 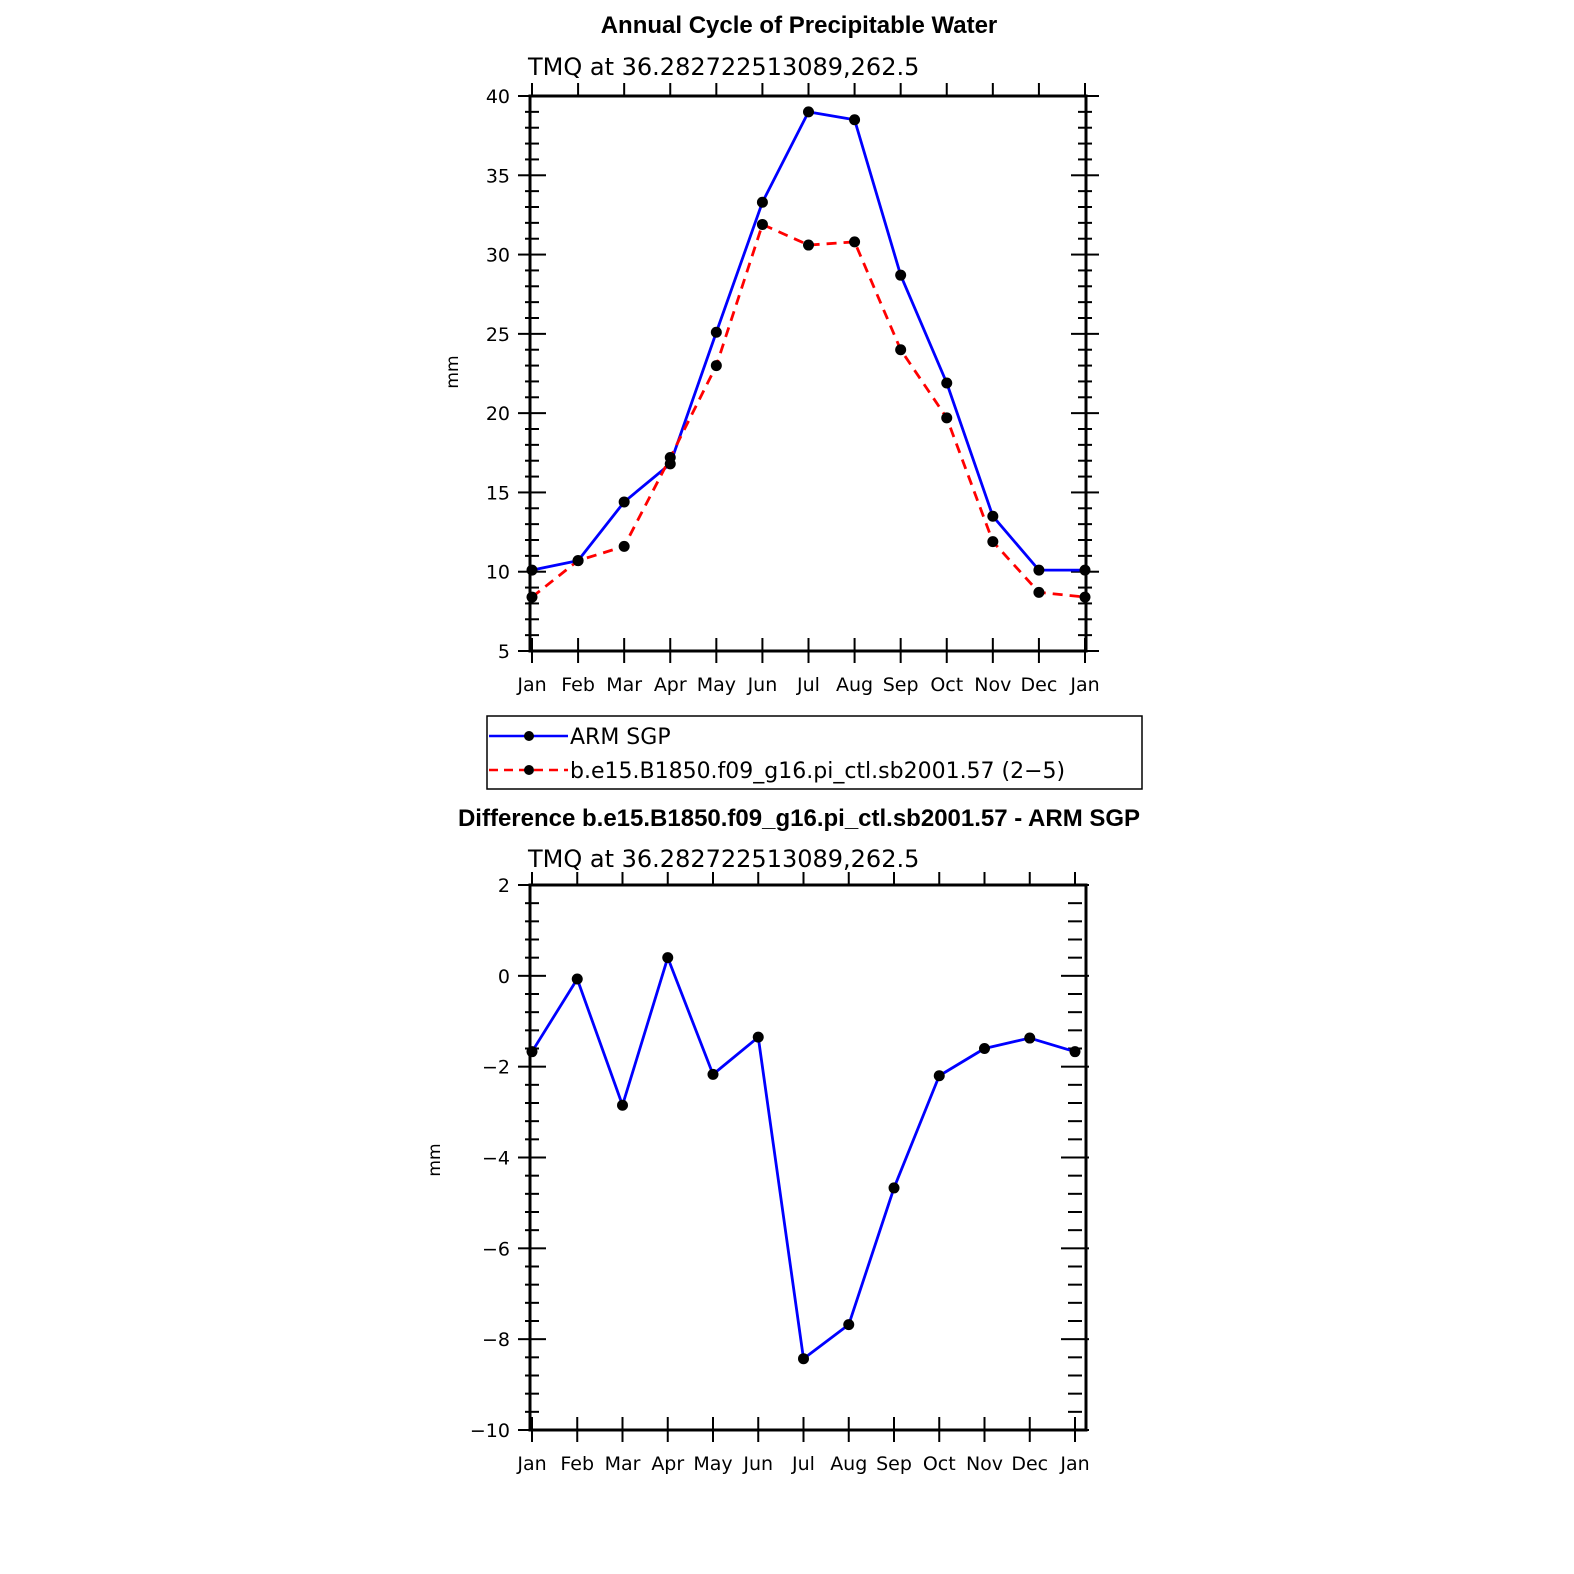 I want to click on x-tick-labels: Jan Feb Mar Apr May Jun Jul Aug Sep Oct Nov Dec Jan, so click(x=802, y=1464).